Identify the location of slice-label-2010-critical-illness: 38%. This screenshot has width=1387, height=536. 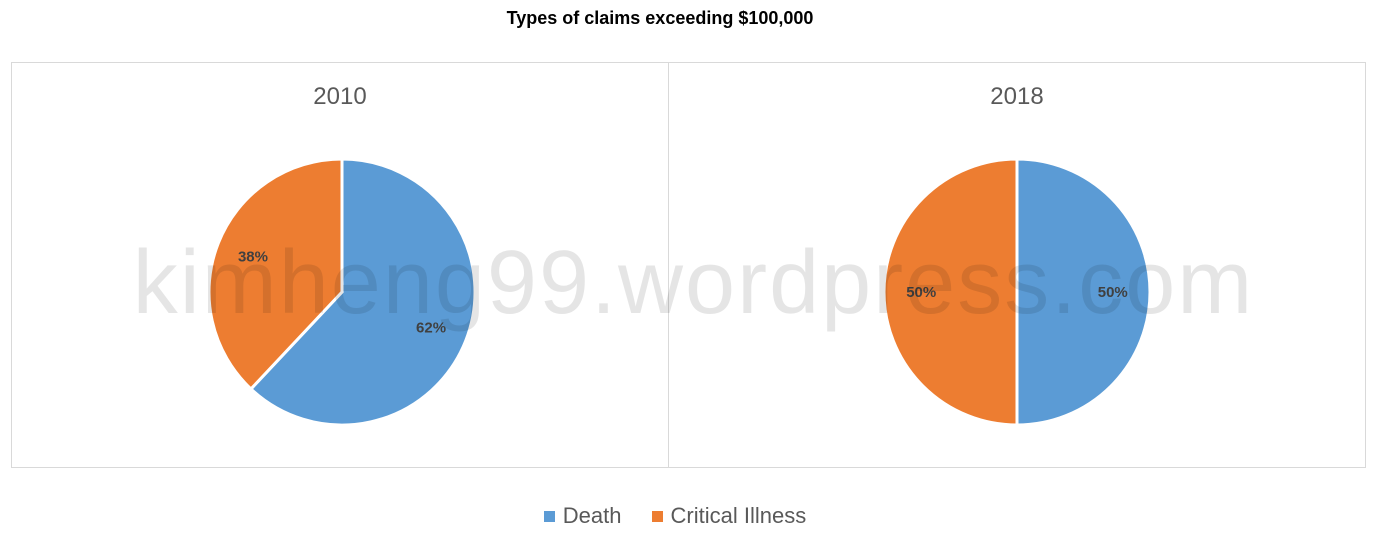
(253, 257).